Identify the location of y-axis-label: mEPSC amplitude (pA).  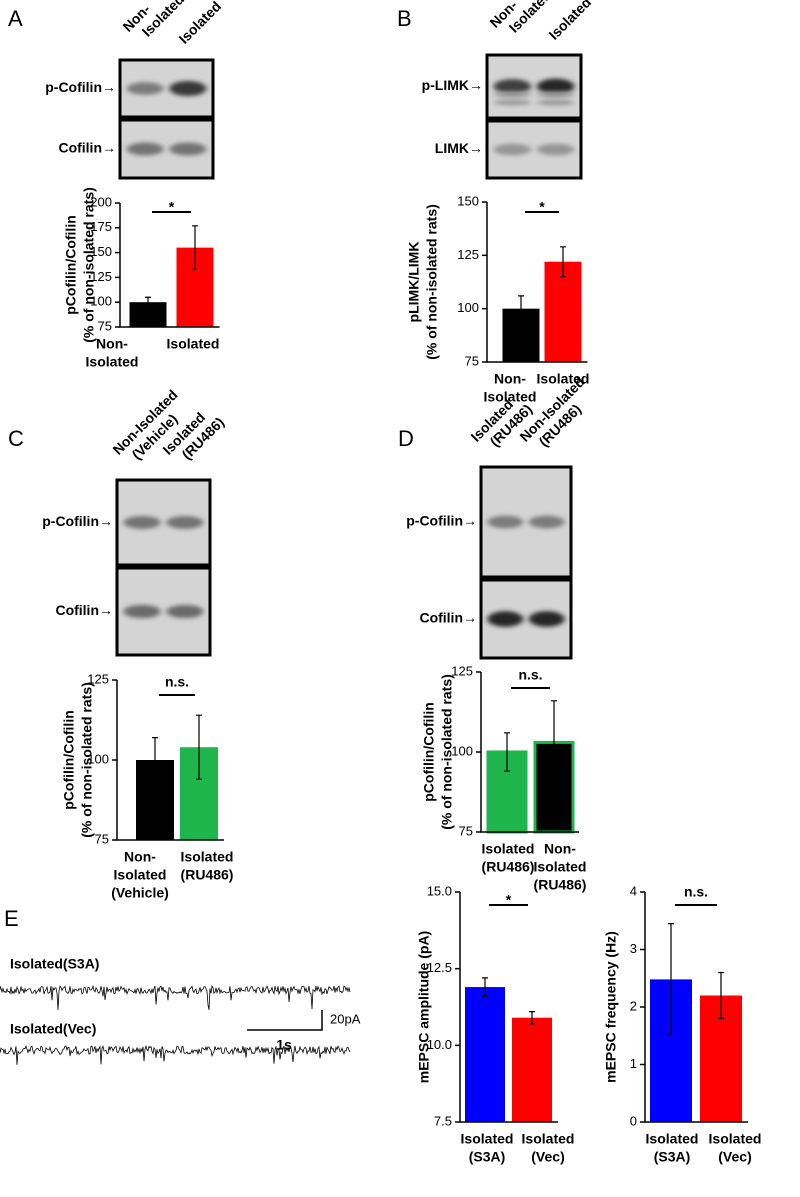
(424, 1007).